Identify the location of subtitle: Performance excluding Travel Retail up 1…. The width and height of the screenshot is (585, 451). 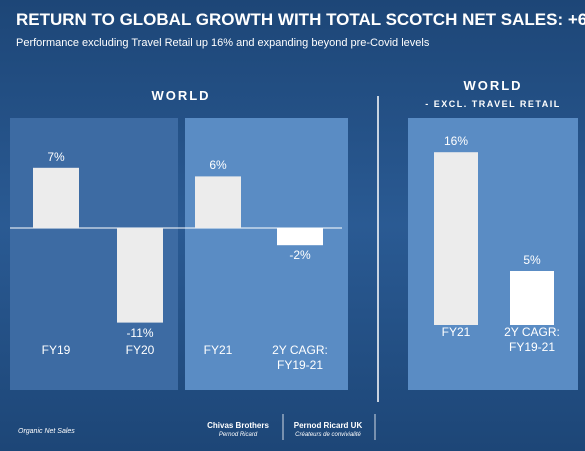
(223, 43).